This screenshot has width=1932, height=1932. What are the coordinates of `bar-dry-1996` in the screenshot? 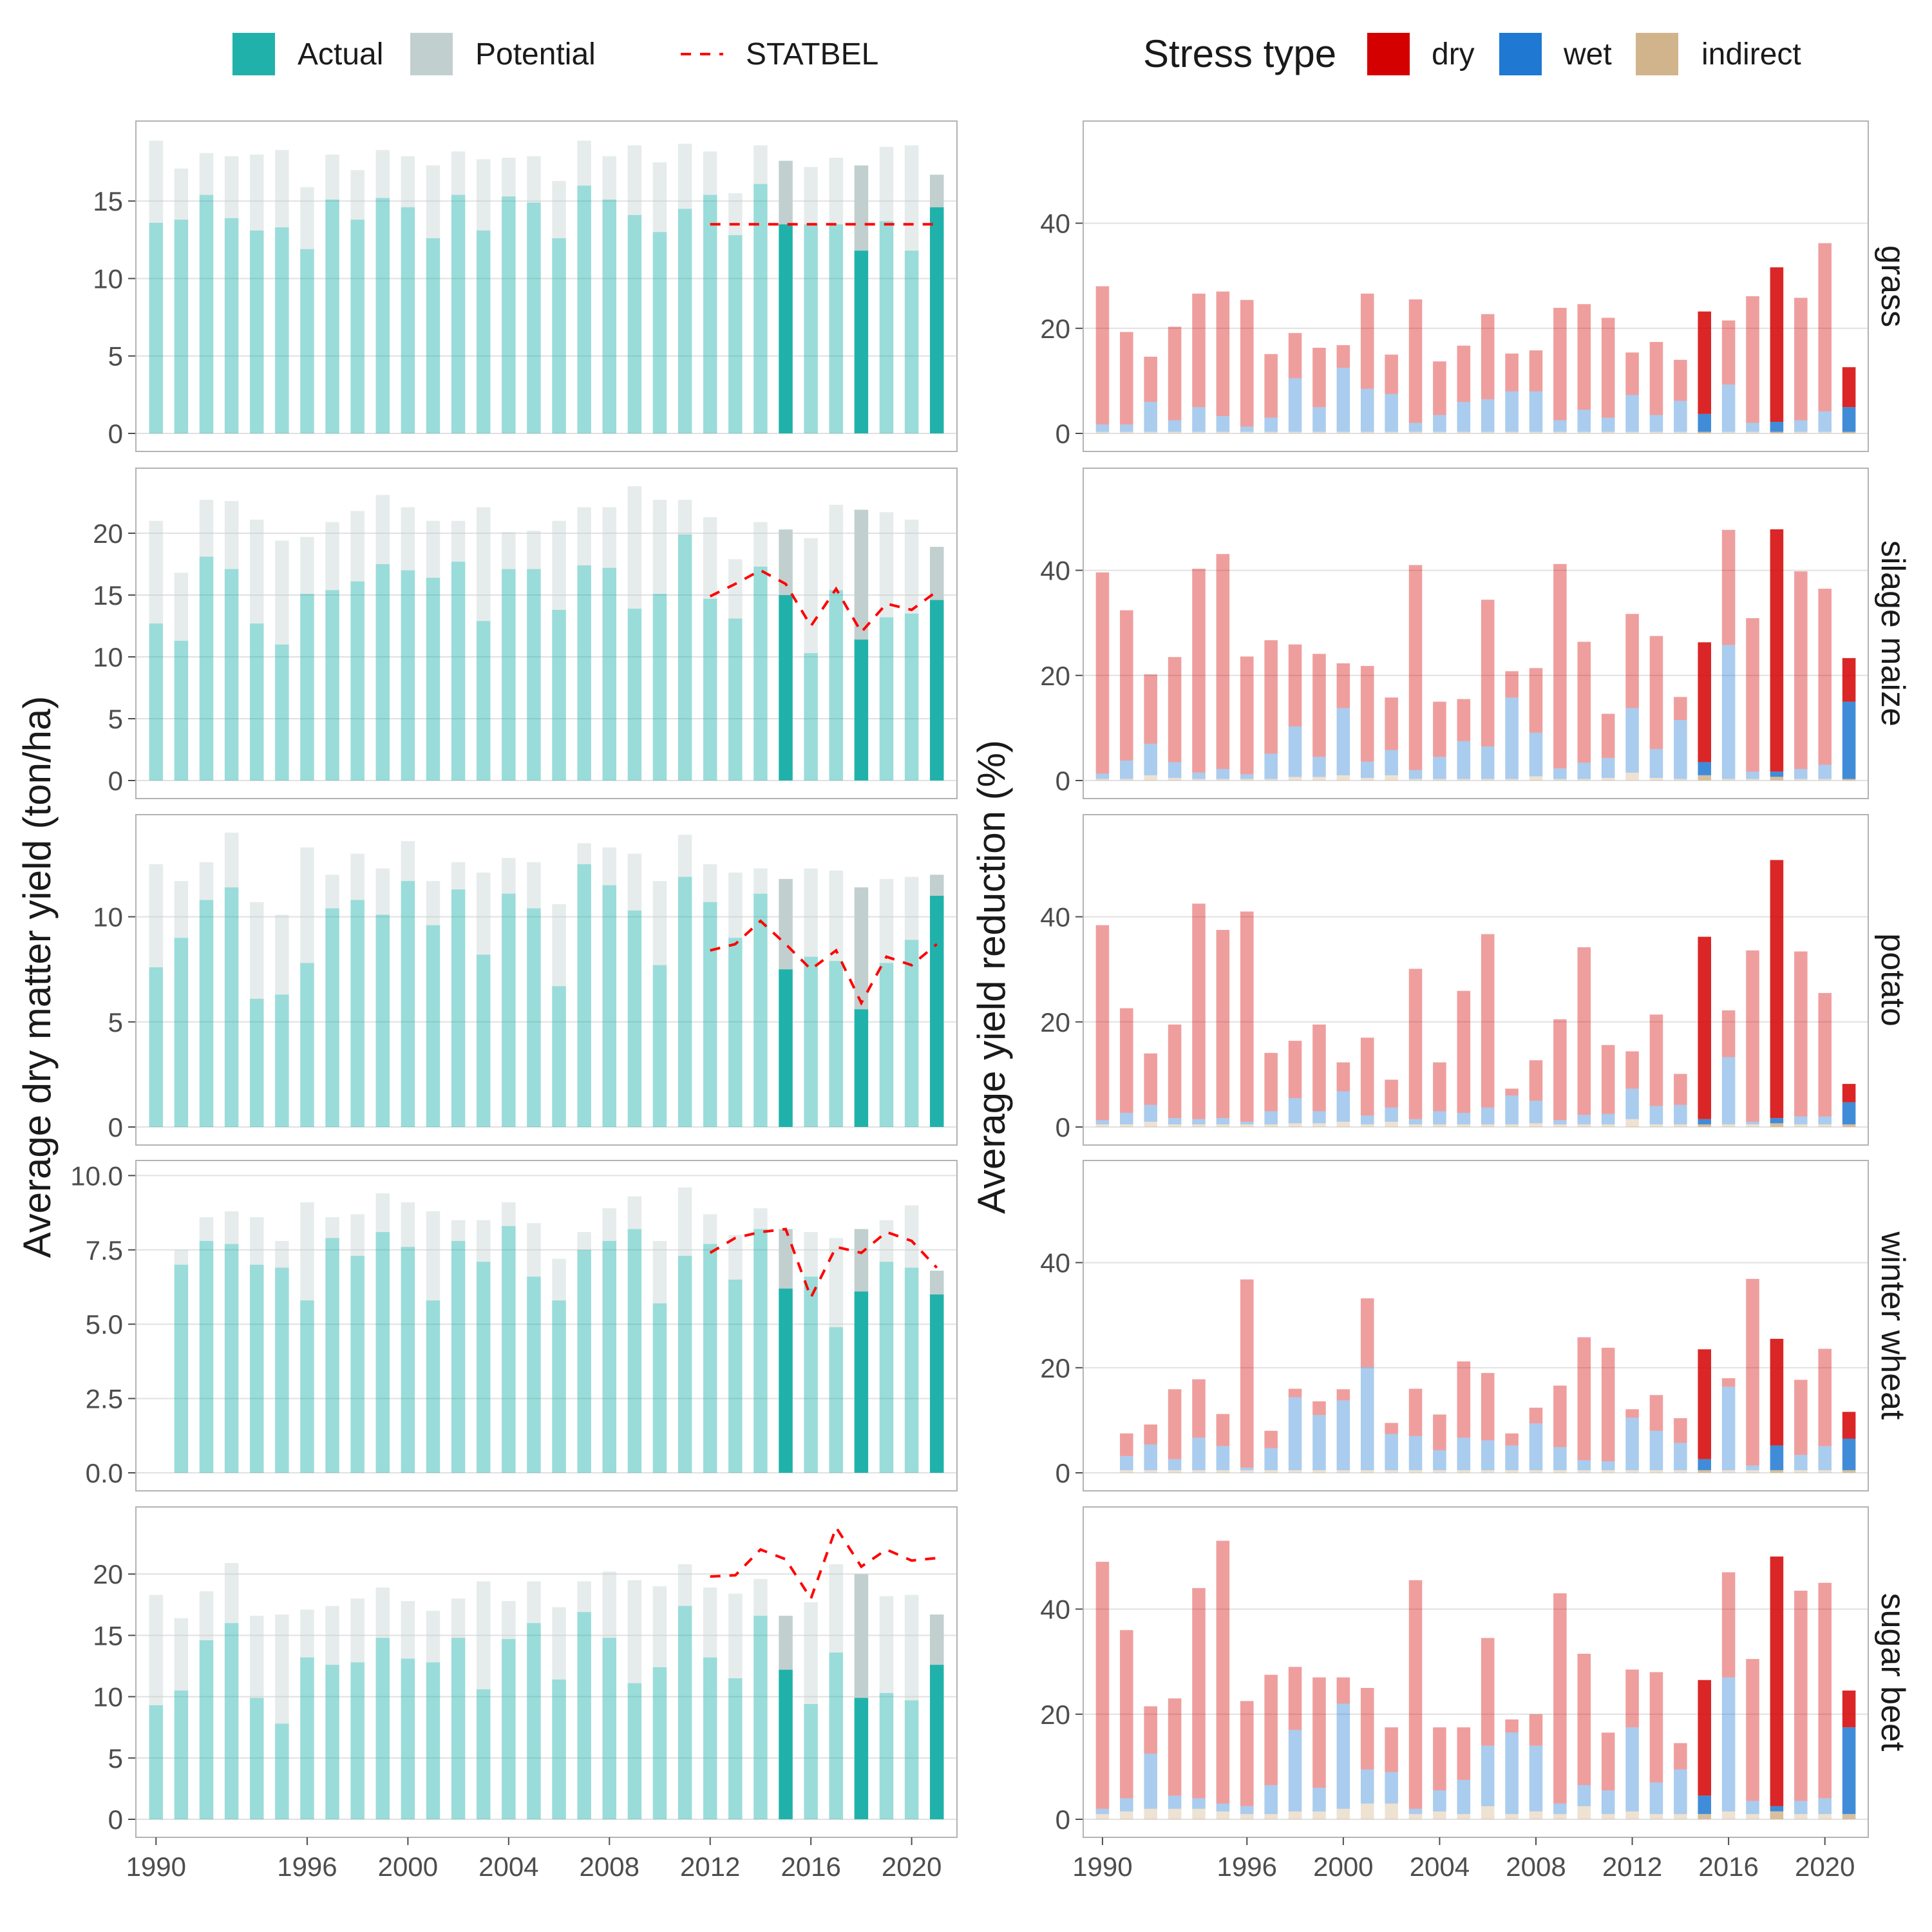 It's located at (1247, 363).